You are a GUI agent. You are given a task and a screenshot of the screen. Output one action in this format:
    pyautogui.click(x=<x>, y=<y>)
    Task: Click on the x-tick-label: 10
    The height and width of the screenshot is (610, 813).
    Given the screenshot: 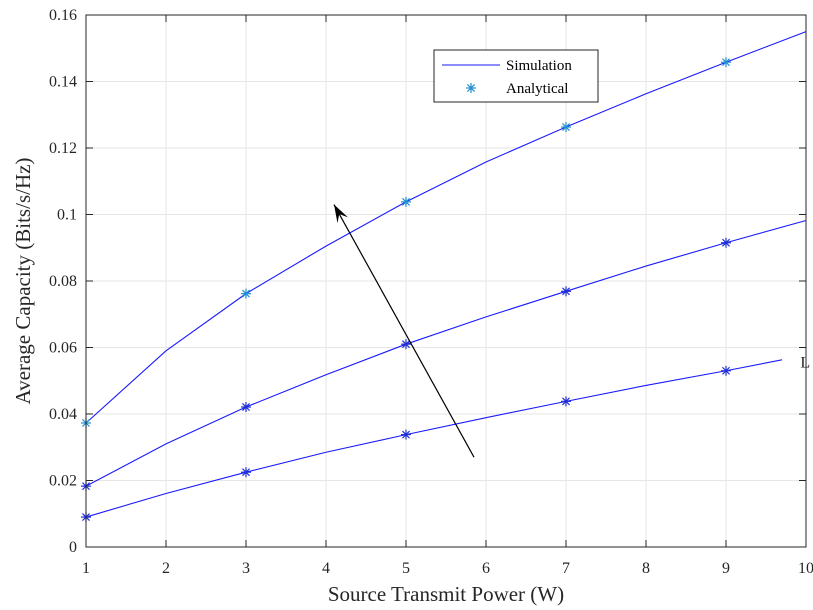 What is the action you would take?
    pyautogui.click(x=805, y=568)
    